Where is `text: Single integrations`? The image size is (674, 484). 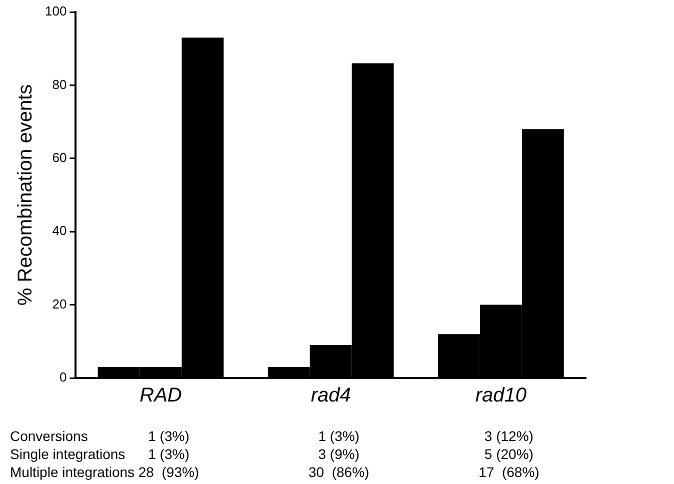
text: Single integrations is located at coordinates (68, 454).